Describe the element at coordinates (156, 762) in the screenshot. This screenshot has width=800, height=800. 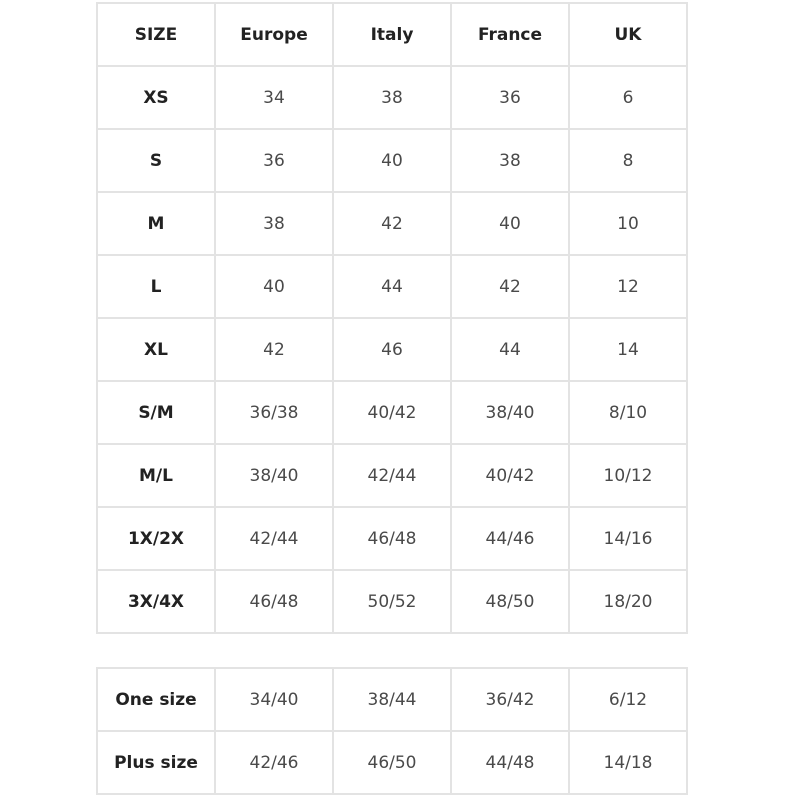
I see `size-label-cell: Plus size` at that location.